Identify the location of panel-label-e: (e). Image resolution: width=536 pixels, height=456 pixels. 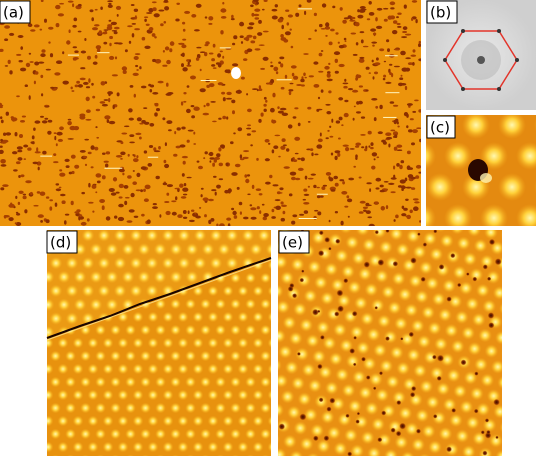
(294, 242).